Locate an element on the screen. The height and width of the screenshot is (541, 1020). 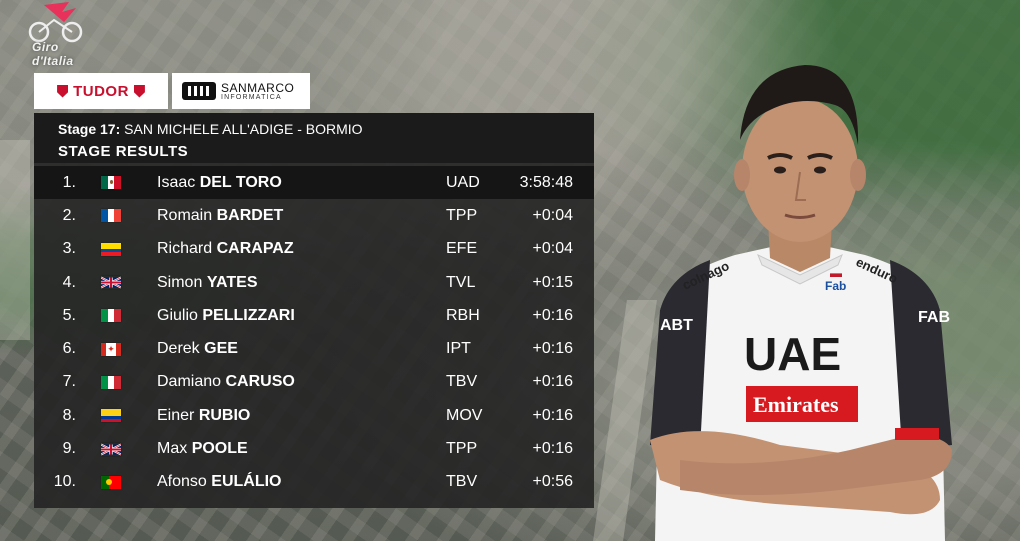
rider-last-name: RUBIO is located at coordinates (224, 415).